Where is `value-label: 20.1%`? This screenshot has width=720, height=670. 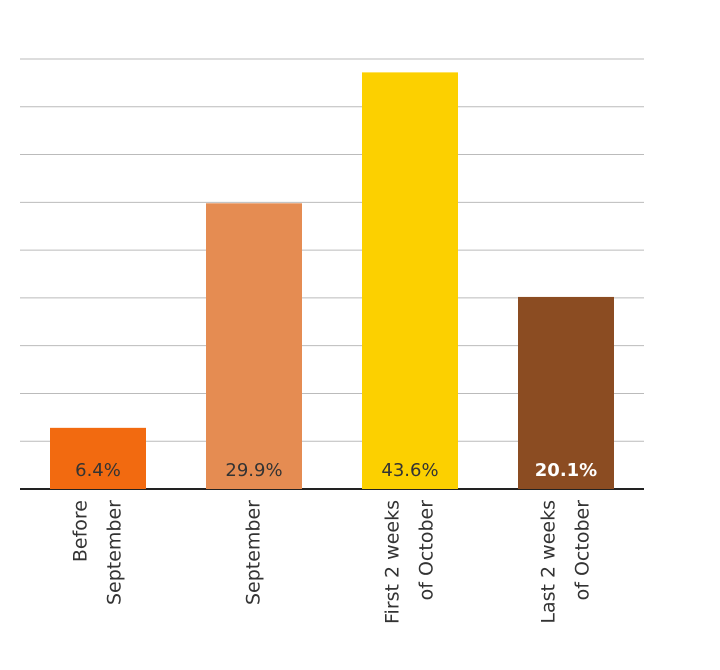 value-label: 20.1% is located at coordinates (566, 470).